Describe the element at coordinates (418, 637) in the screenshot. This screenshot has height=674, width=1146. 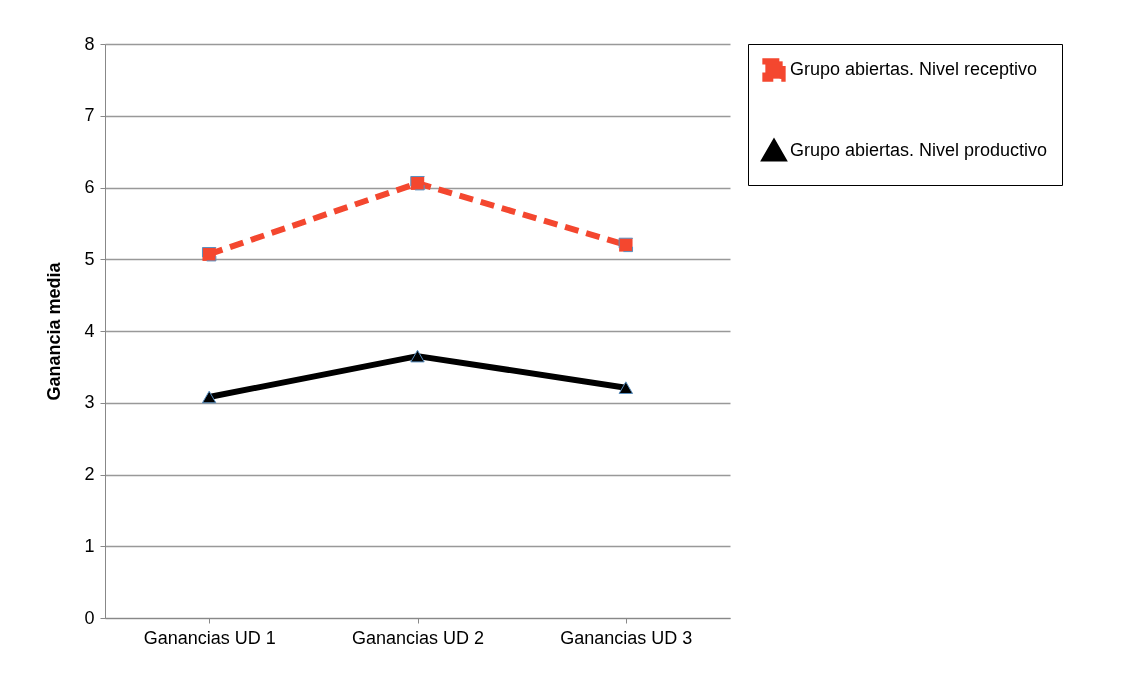
I see `x-tick-label: Ganancias UD 2` at that location.